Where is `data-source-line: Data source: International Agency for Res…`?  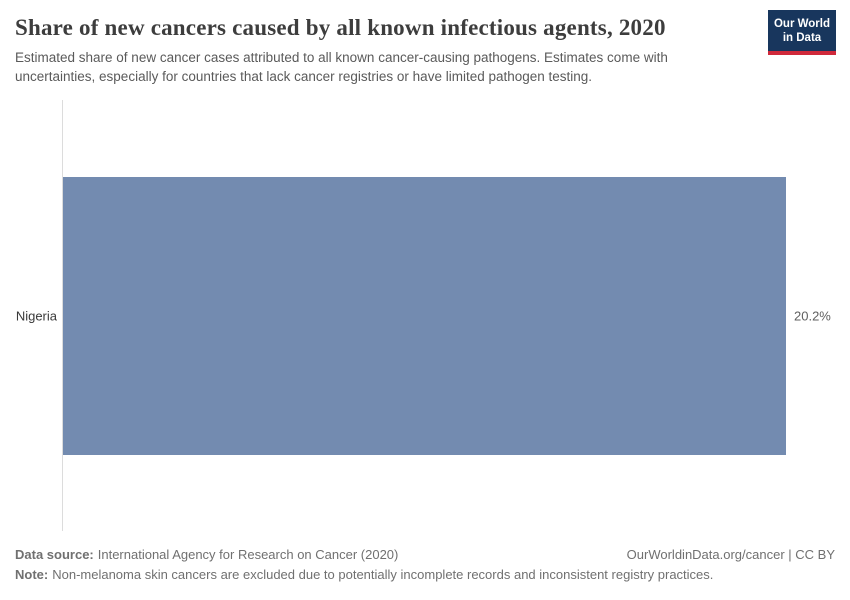
data-source-line: Data source: International Agency for Res… is located at coordinates (206, 554).